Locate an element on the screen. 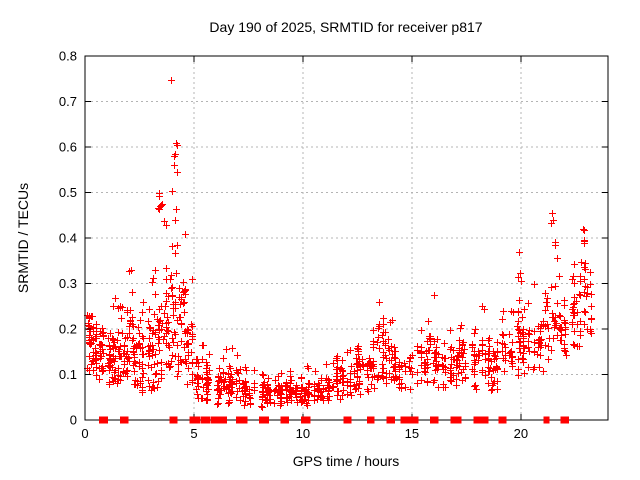 Image resolution: width=640 pixels, height=480 pixels. x-tick-label: 15 is located at coordinates (412, 433).